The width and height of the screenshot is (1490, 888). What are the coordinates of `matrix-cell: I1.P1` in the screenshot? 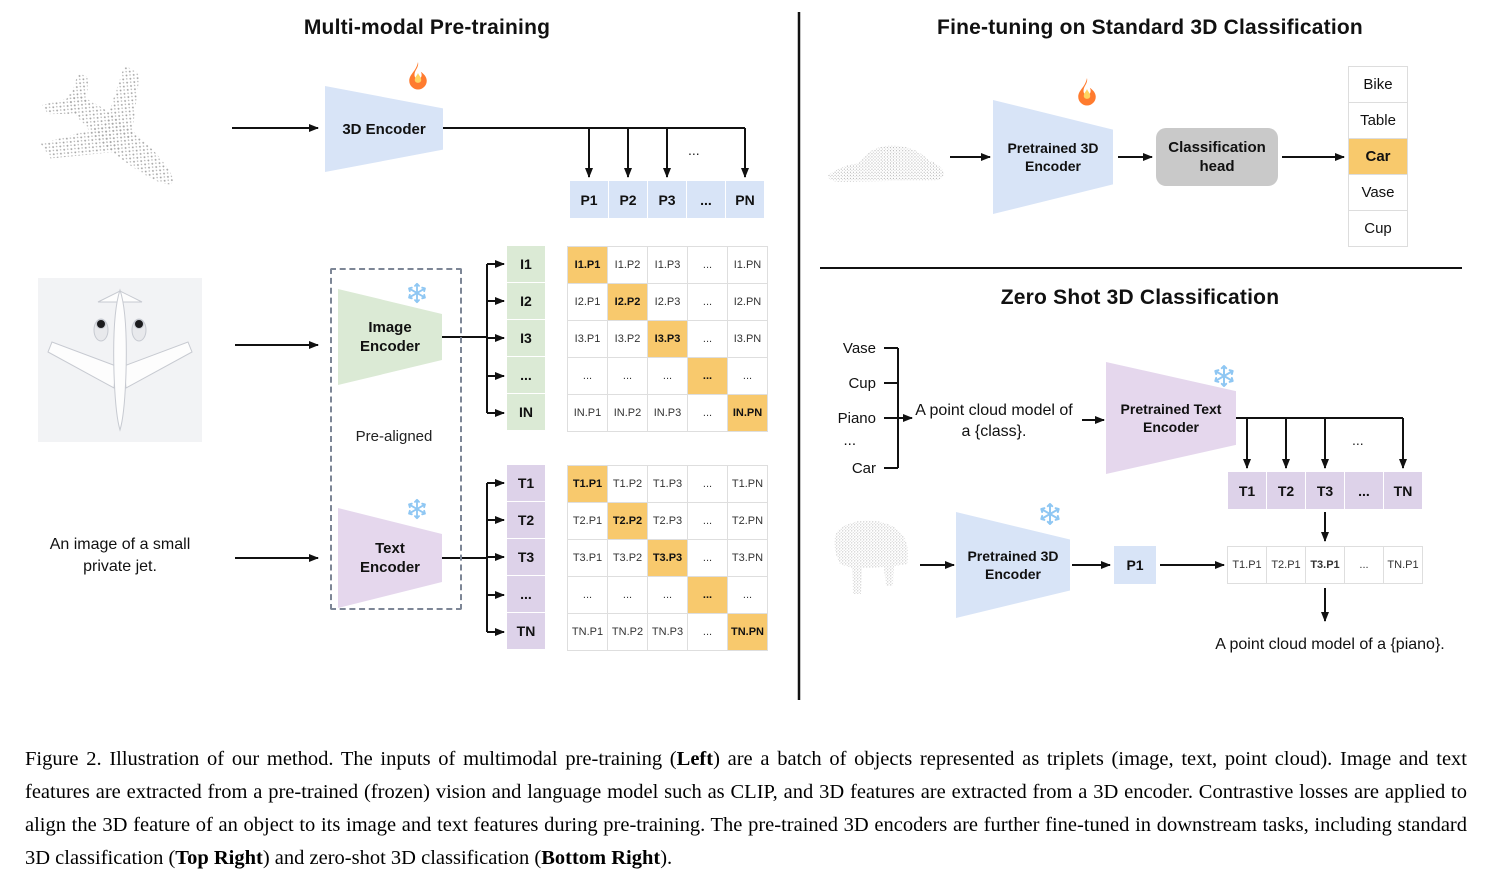 It's located at (587, 265).